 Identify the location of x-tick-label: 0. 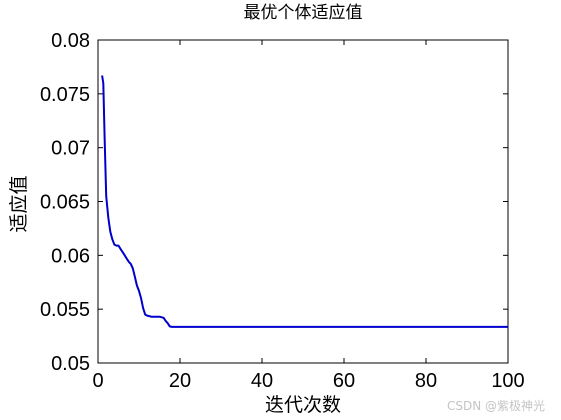
(97, 381).